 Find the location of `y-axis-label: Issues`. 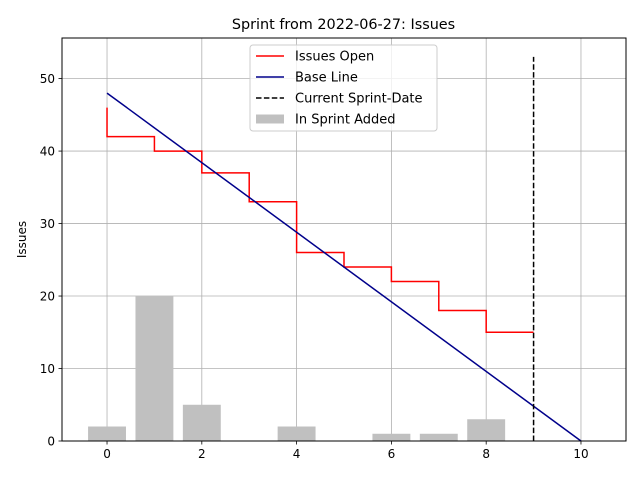

y-axis-label: Issues is located at coordinates (22, 239).